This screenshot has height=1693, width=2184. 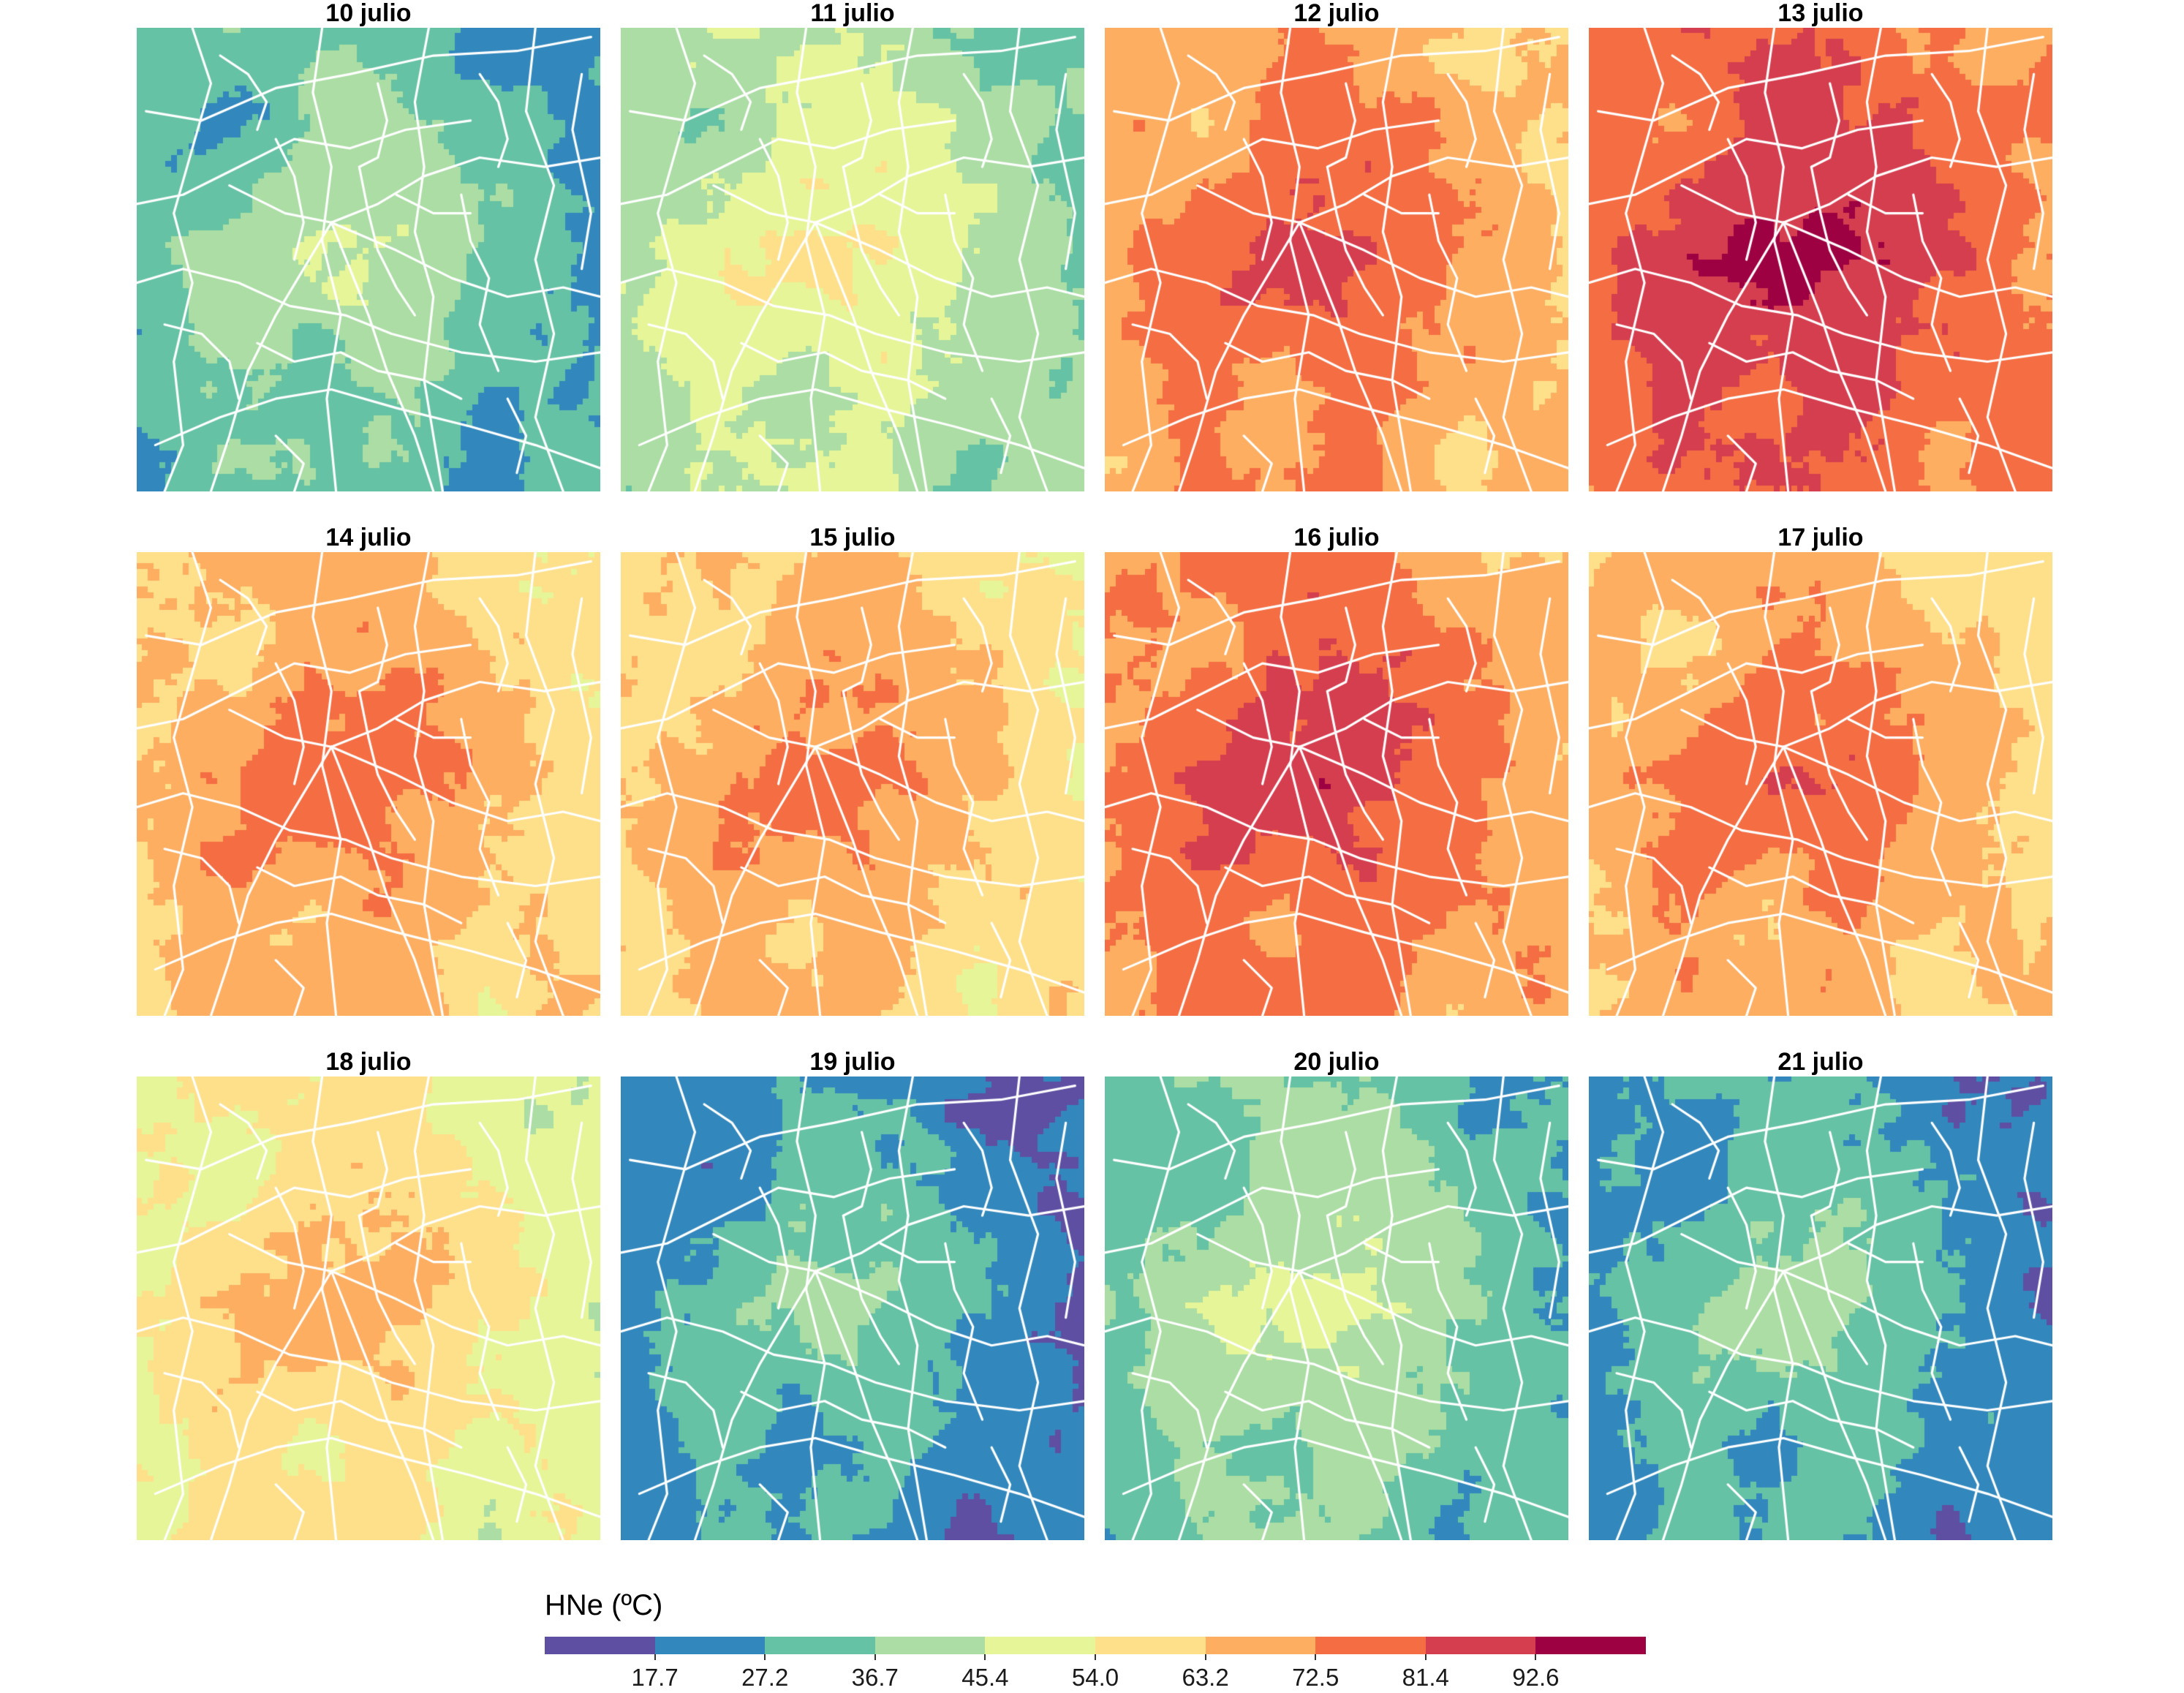 What do you see at coordinates (1336, 13) in the screenshot?
I see `panel-title: 12 julio` at bounding box center [1336, 13].